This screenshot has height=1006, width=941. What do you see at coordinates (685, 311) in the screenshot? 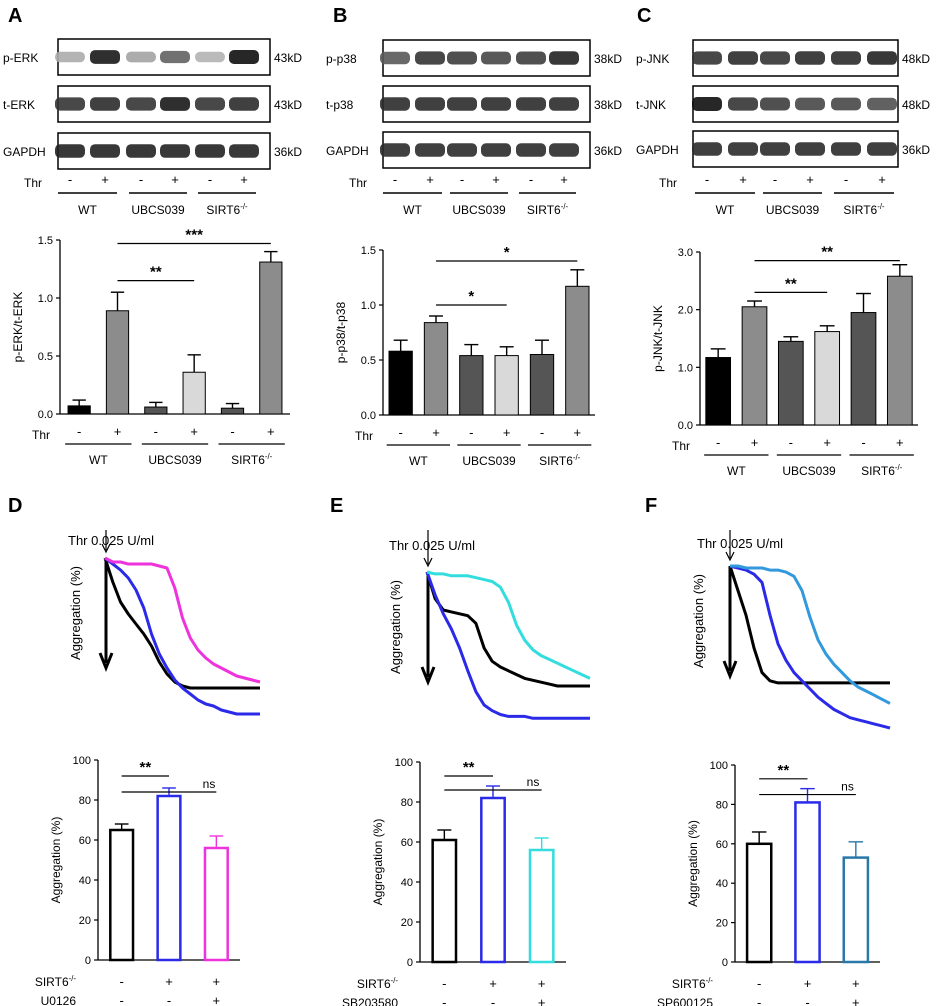
I see `y-tick-label: 2.0` at bounding box center [685, 311].